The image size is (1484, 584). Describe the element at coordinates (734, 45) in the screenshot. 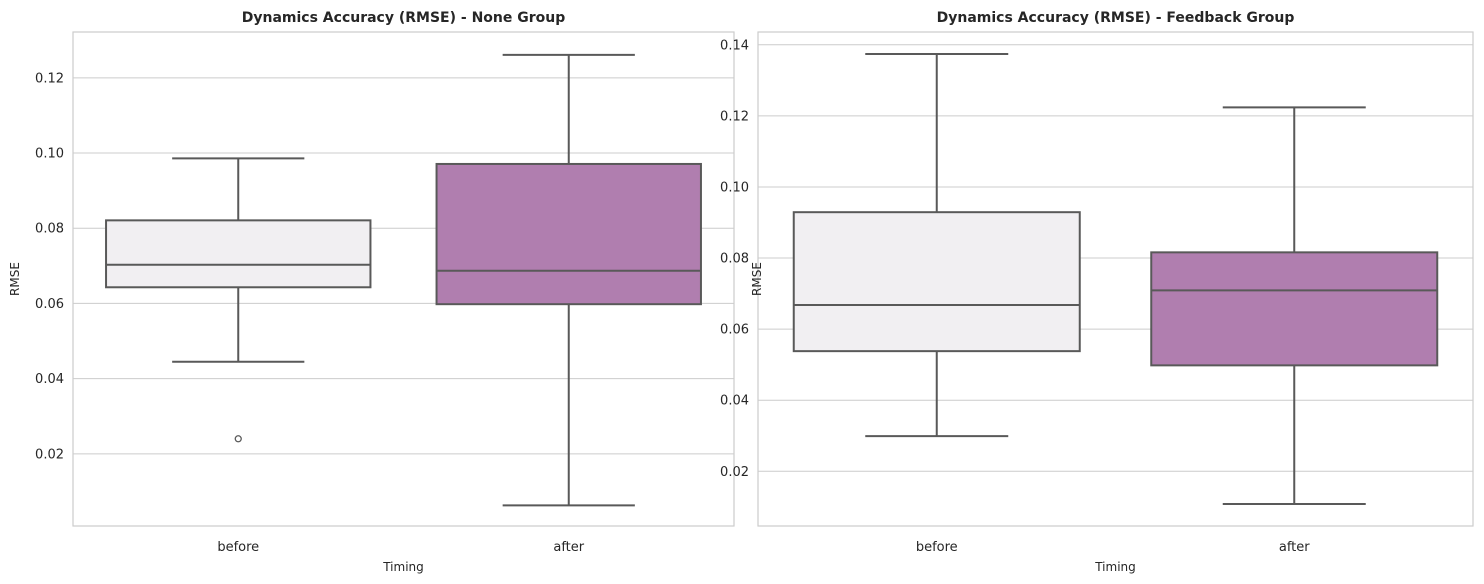

I see `y-tick-label: 0.14` at that location.